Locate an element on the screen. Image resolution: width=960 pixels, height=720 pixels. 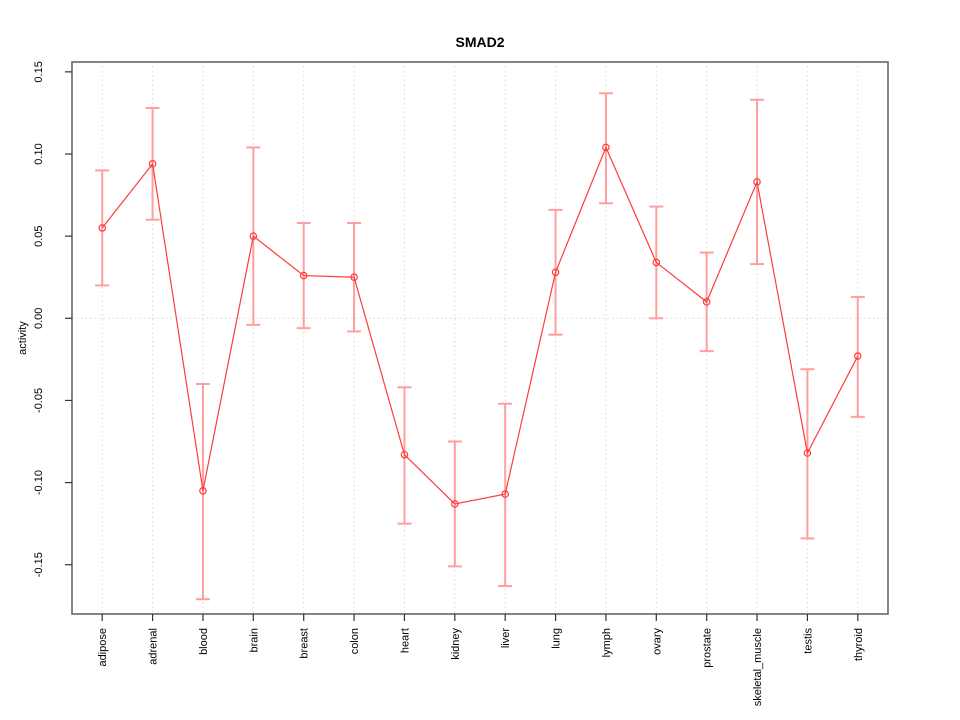
y-tick-label: 0.05 is located at coordinates (39, 235).